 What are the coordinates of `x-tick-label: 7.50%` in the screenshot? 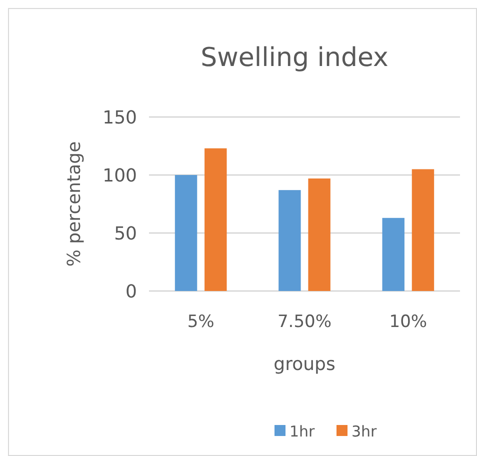 It's located at (304, 322).